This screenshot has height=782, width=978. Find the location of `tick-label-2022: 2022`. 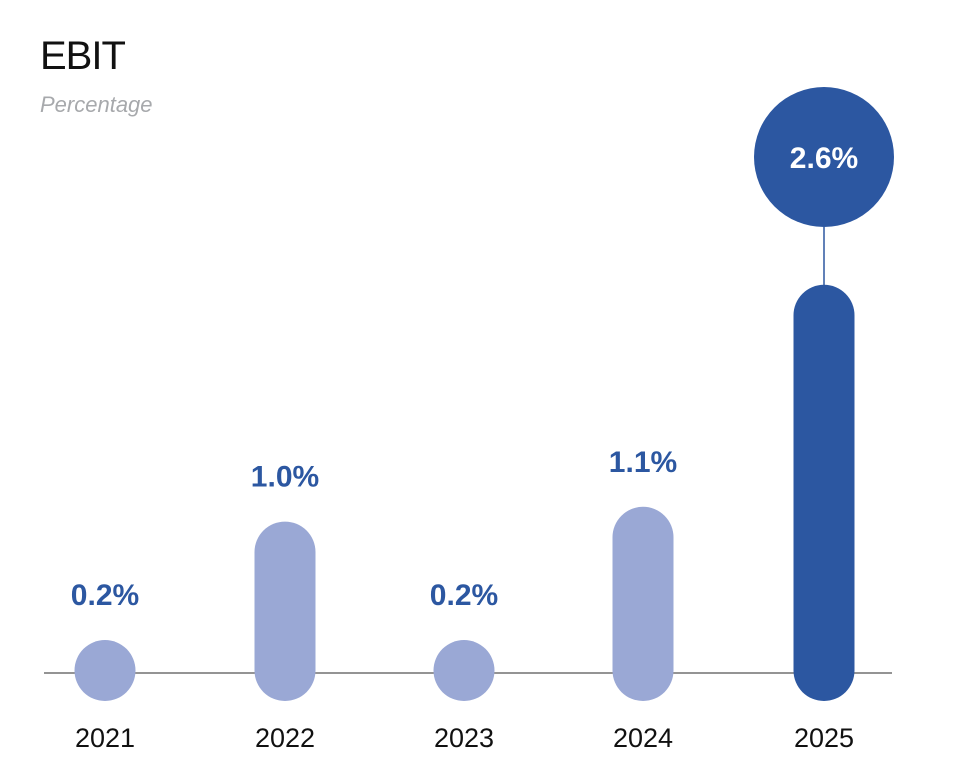

tick-label-2022: 2022 is located at coordinates (285, 738).